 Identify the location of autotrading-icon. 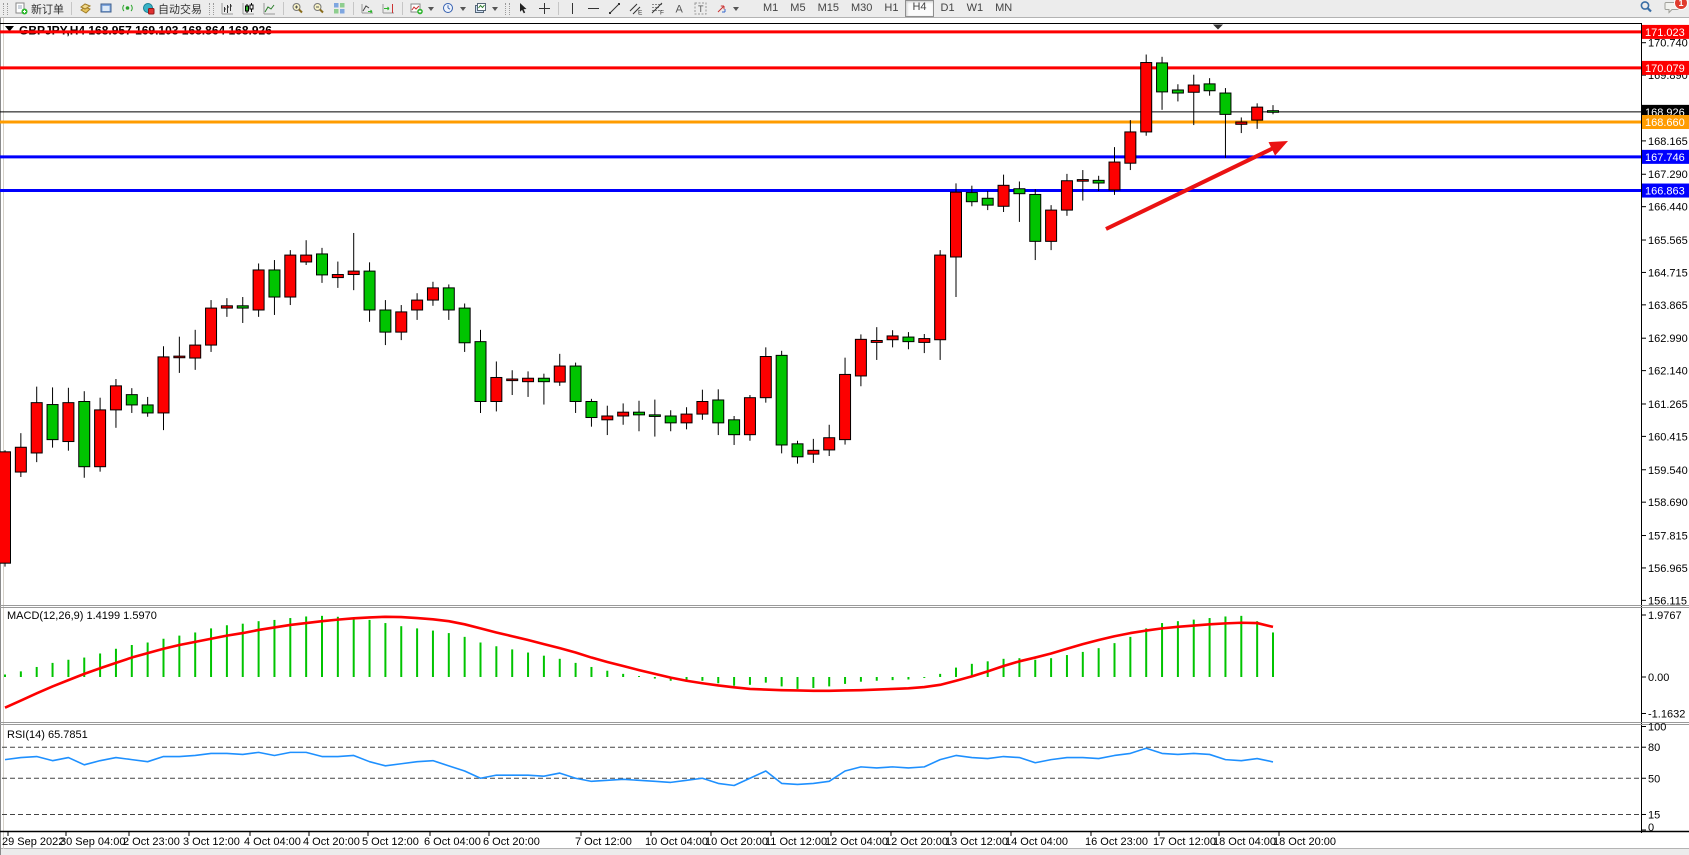
(148, 8).